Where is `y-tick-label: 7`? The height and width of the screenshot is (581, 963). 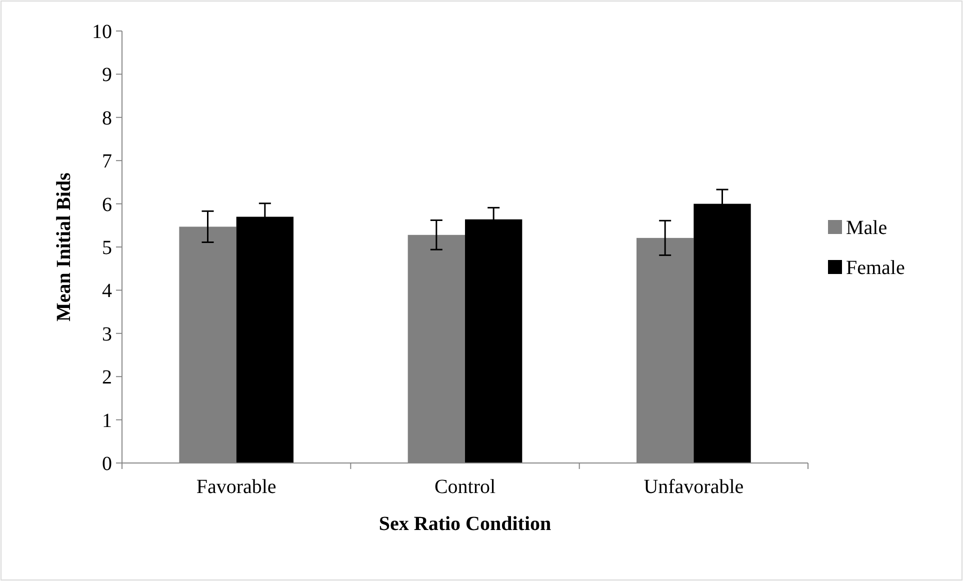
y-tick-label: 7 is located at coordinates (107, 161).